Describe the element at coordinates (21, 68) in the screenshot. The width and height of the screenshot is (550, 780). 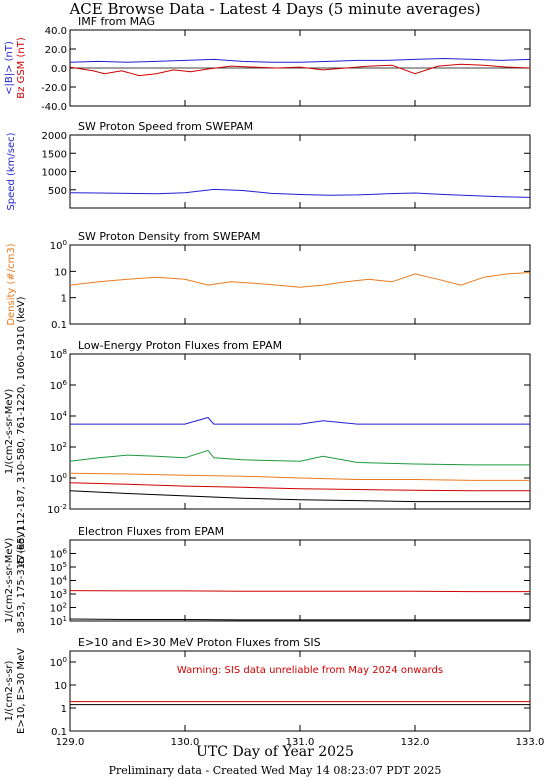
I see `y-axis-label: Bz GSM (nT)` at that location.